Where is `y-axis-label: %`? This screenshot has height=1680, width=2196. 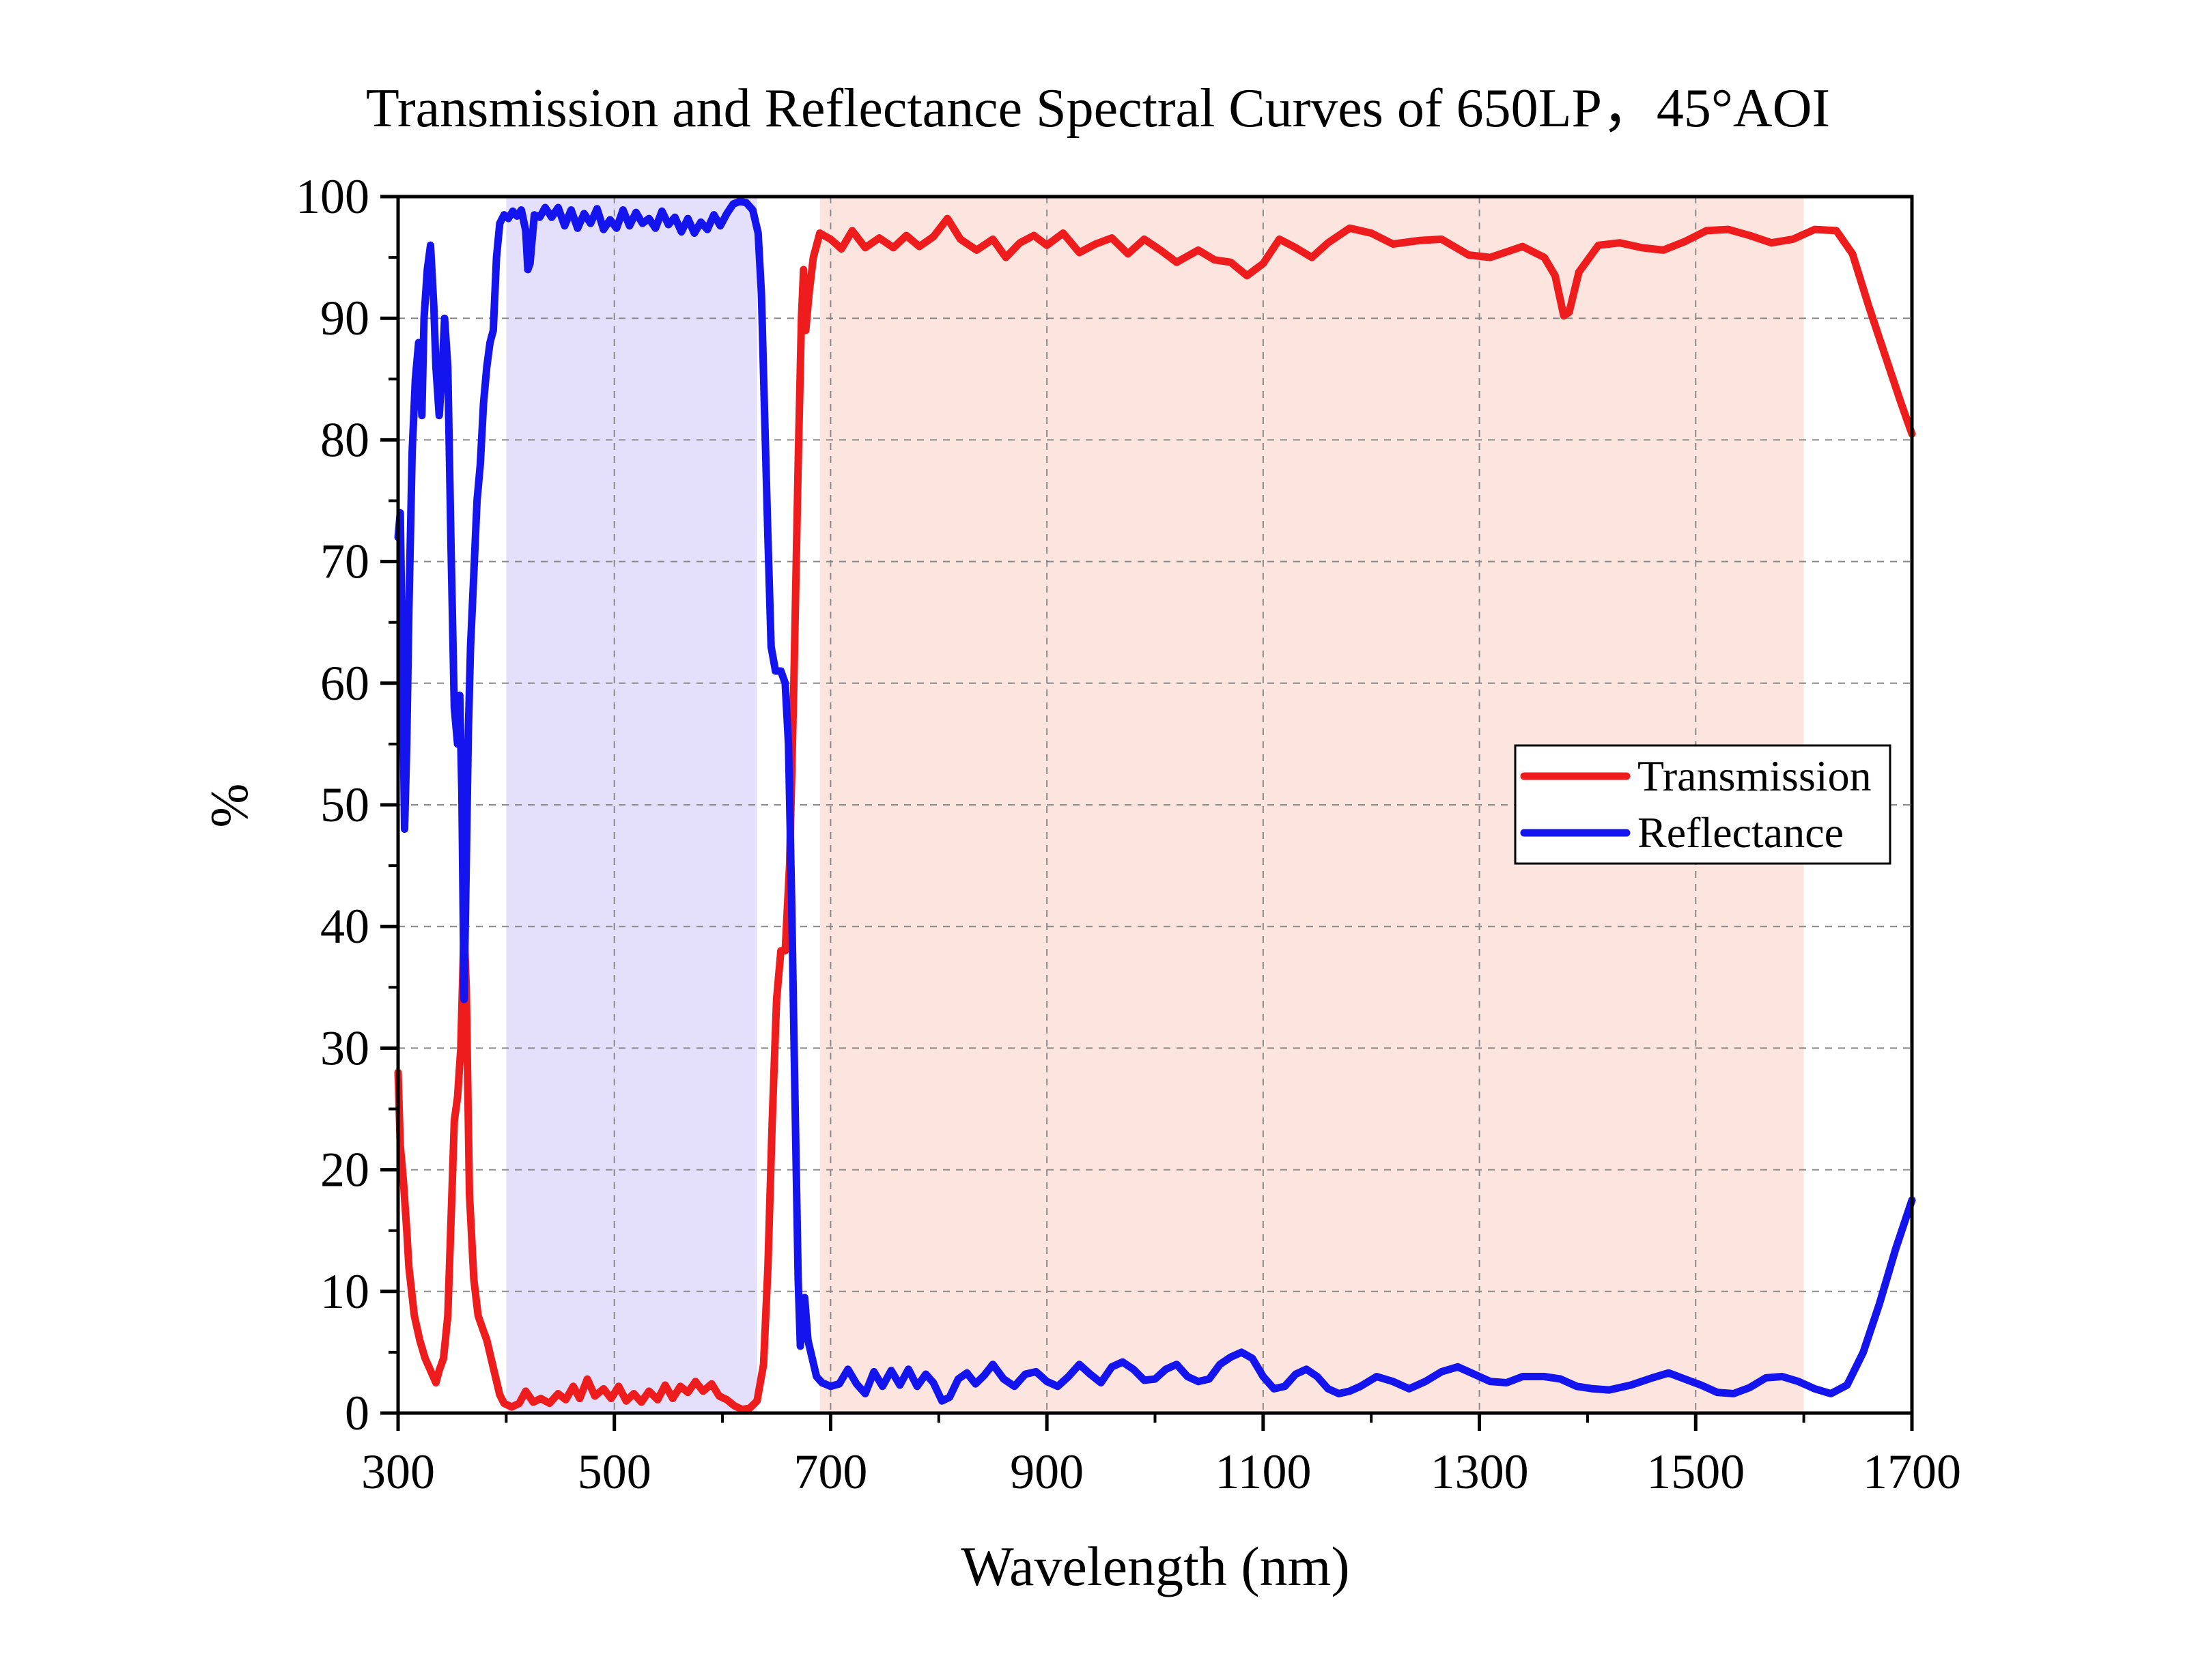 y-axis-label: % is located at coordinates (229, 806).